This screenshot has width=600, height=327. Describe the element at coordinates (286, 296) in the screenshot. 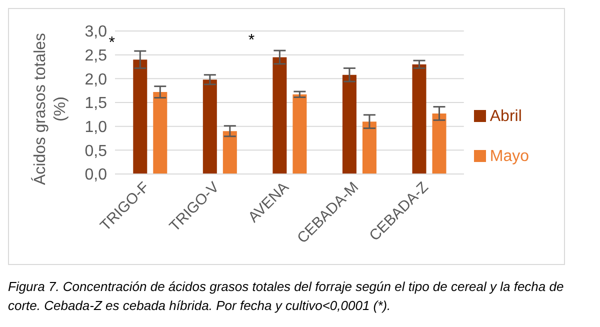

I see `text: Figura 7. Concentración de ácidos grasos totales del forraje según el tipo de cereal y la fecha de corte. Cebada-Z es cebada híbrida. Por fecha y cultivo<0,0001 (*).` at that location.